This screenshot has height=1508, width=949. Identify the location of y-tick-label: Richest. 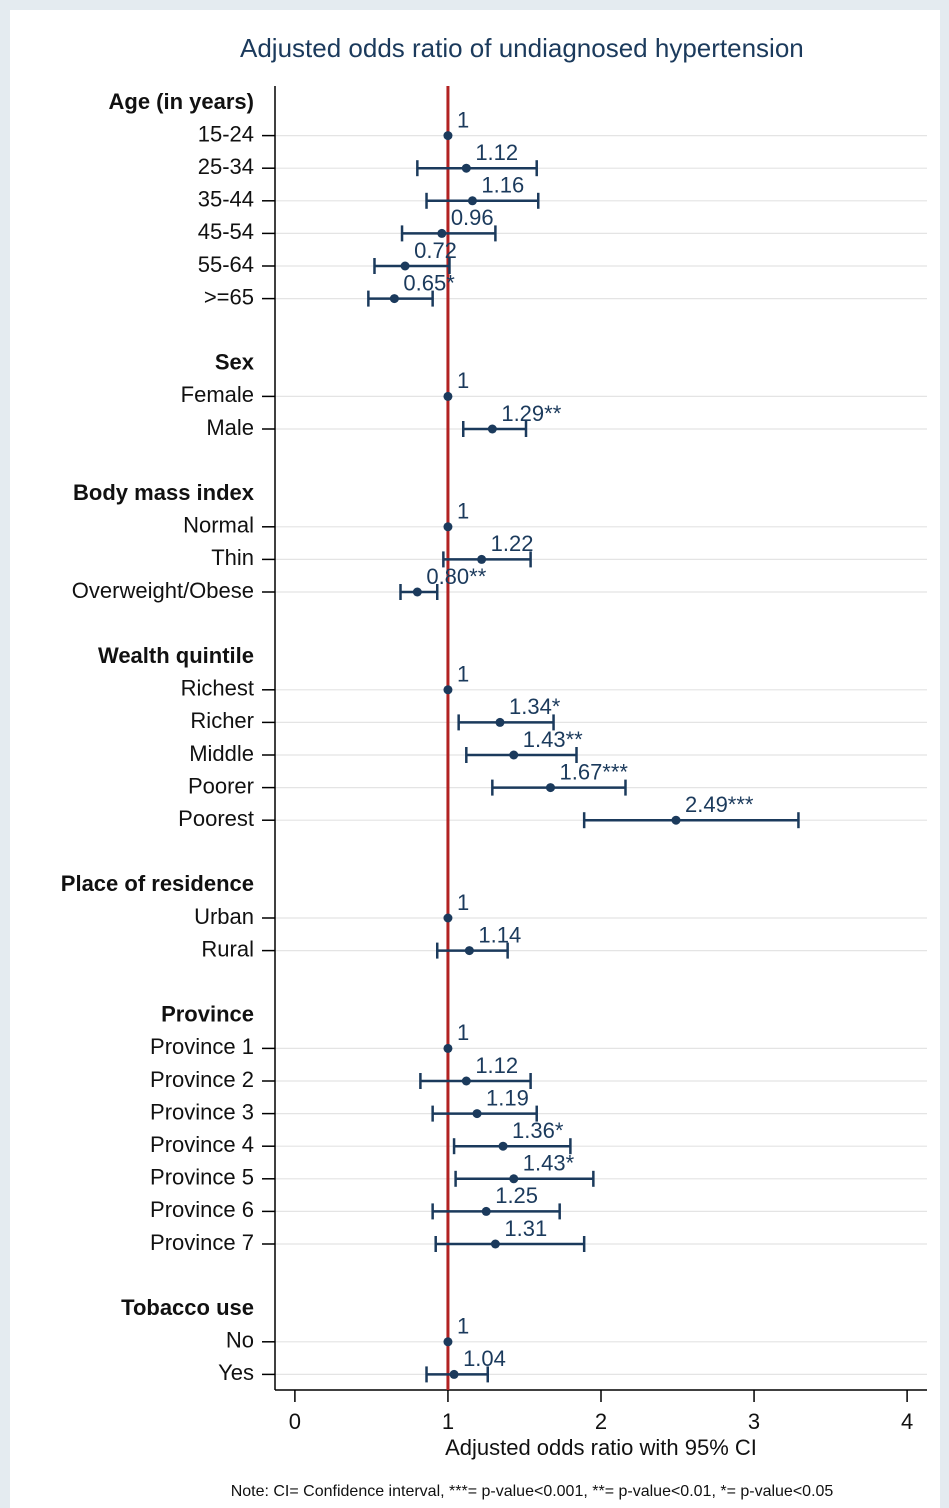
(217, 688).